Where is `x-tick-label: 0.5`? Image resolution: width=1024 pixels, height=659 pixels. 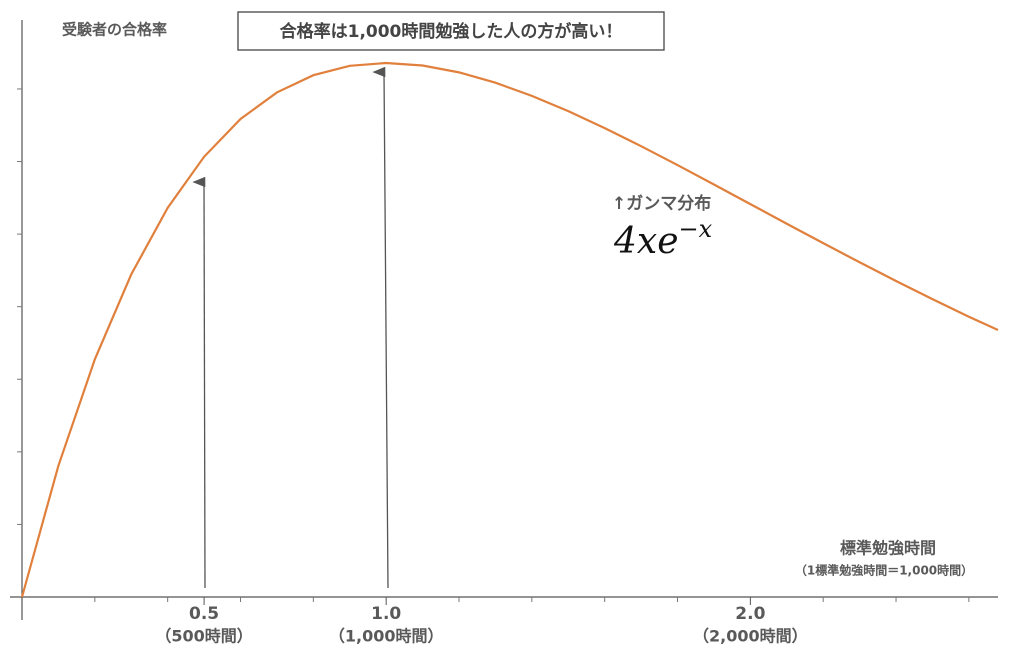 x-tick-label: 0.5 is located at coordinates (204, 614).